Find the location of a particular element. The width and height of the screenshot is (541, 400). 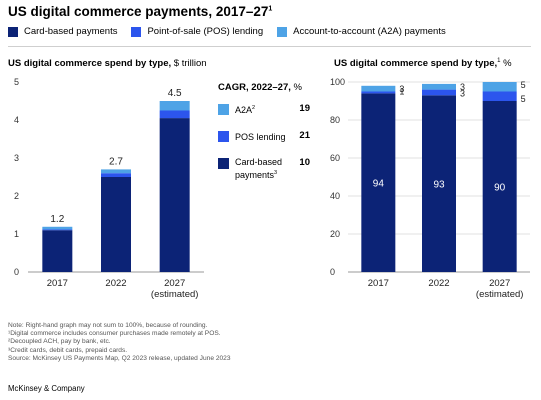

legend-swatch-card is located at coordinates (13, 31).